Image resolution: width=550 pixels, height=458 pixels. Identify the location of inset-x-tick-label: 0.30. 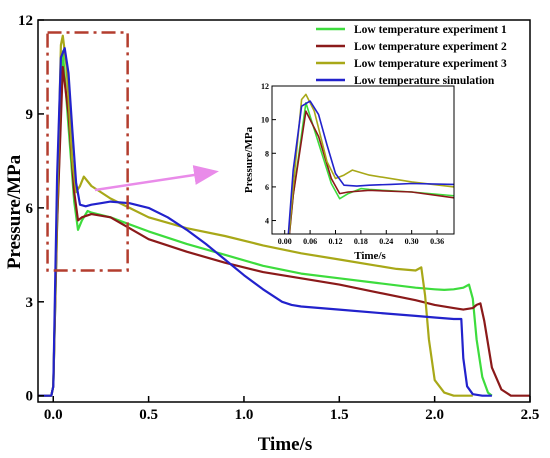
(412, 241).